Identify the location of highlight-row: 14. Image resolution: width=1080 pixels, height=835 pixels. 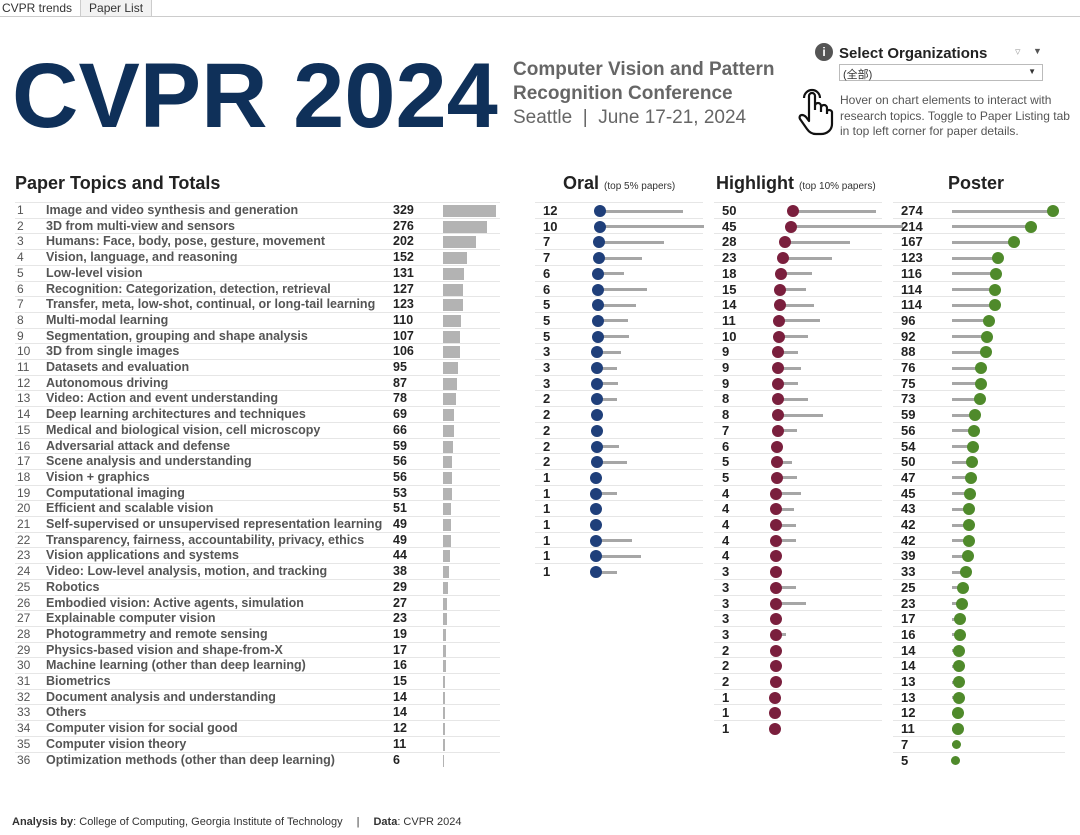
(798, 304).